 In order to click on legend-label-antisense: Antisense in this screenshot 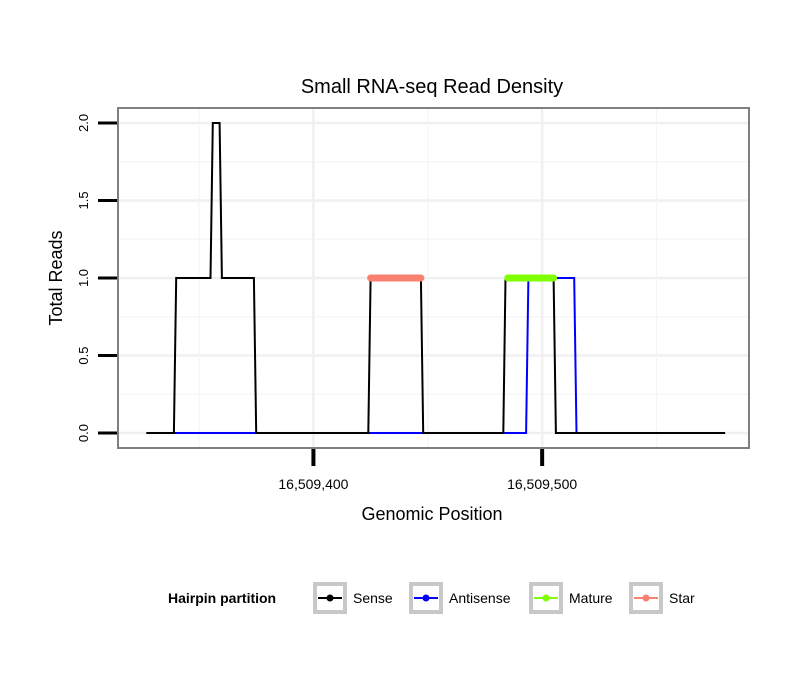, I will do `click(480, 598)`.